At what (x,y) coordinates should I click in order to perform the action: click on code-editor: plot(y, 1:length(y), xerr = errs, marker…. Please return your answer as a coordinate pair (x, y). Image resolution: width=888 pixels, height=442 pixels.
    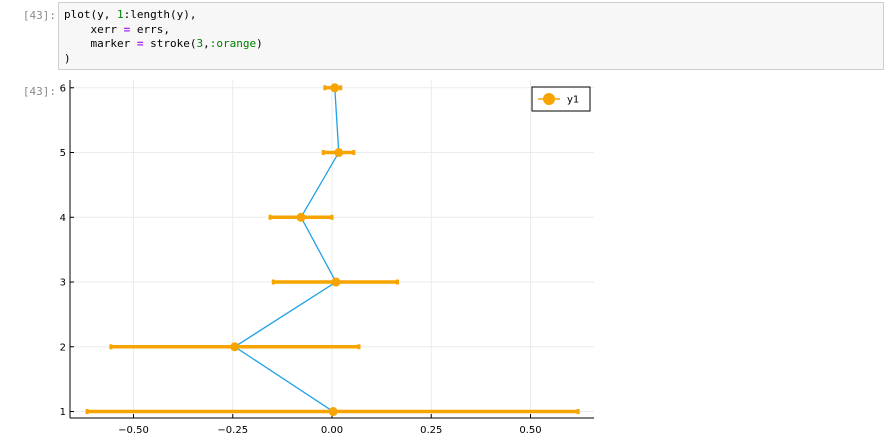
    Looking at the image, I should click on (163, 37).